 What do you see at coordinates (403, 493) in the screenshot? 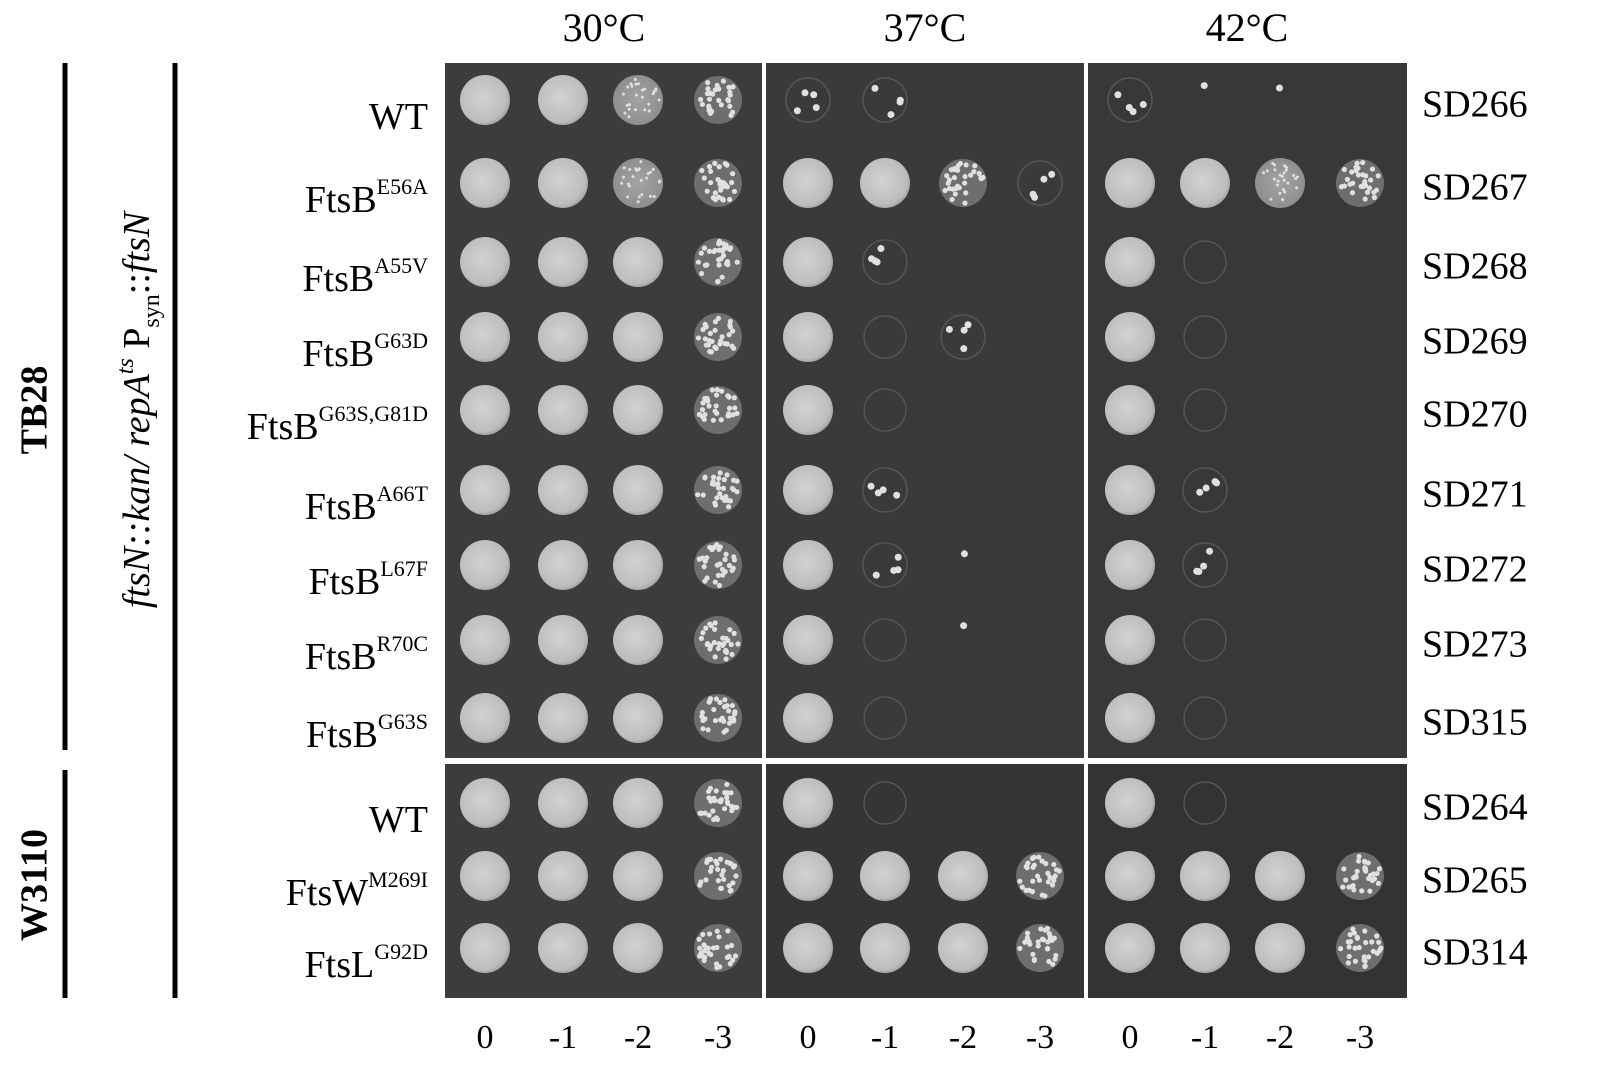
I see `strain-mutation: A66T` at bounding box center [403, 493].